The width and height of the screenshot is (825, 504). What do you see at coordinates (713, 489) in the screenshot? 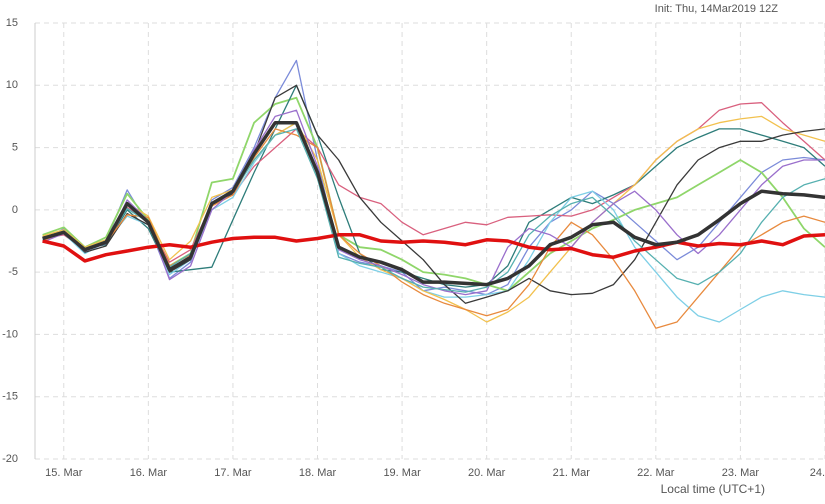
I see `x-axis-label: Local time (UTC+1)` at bounding box center [713, 489].